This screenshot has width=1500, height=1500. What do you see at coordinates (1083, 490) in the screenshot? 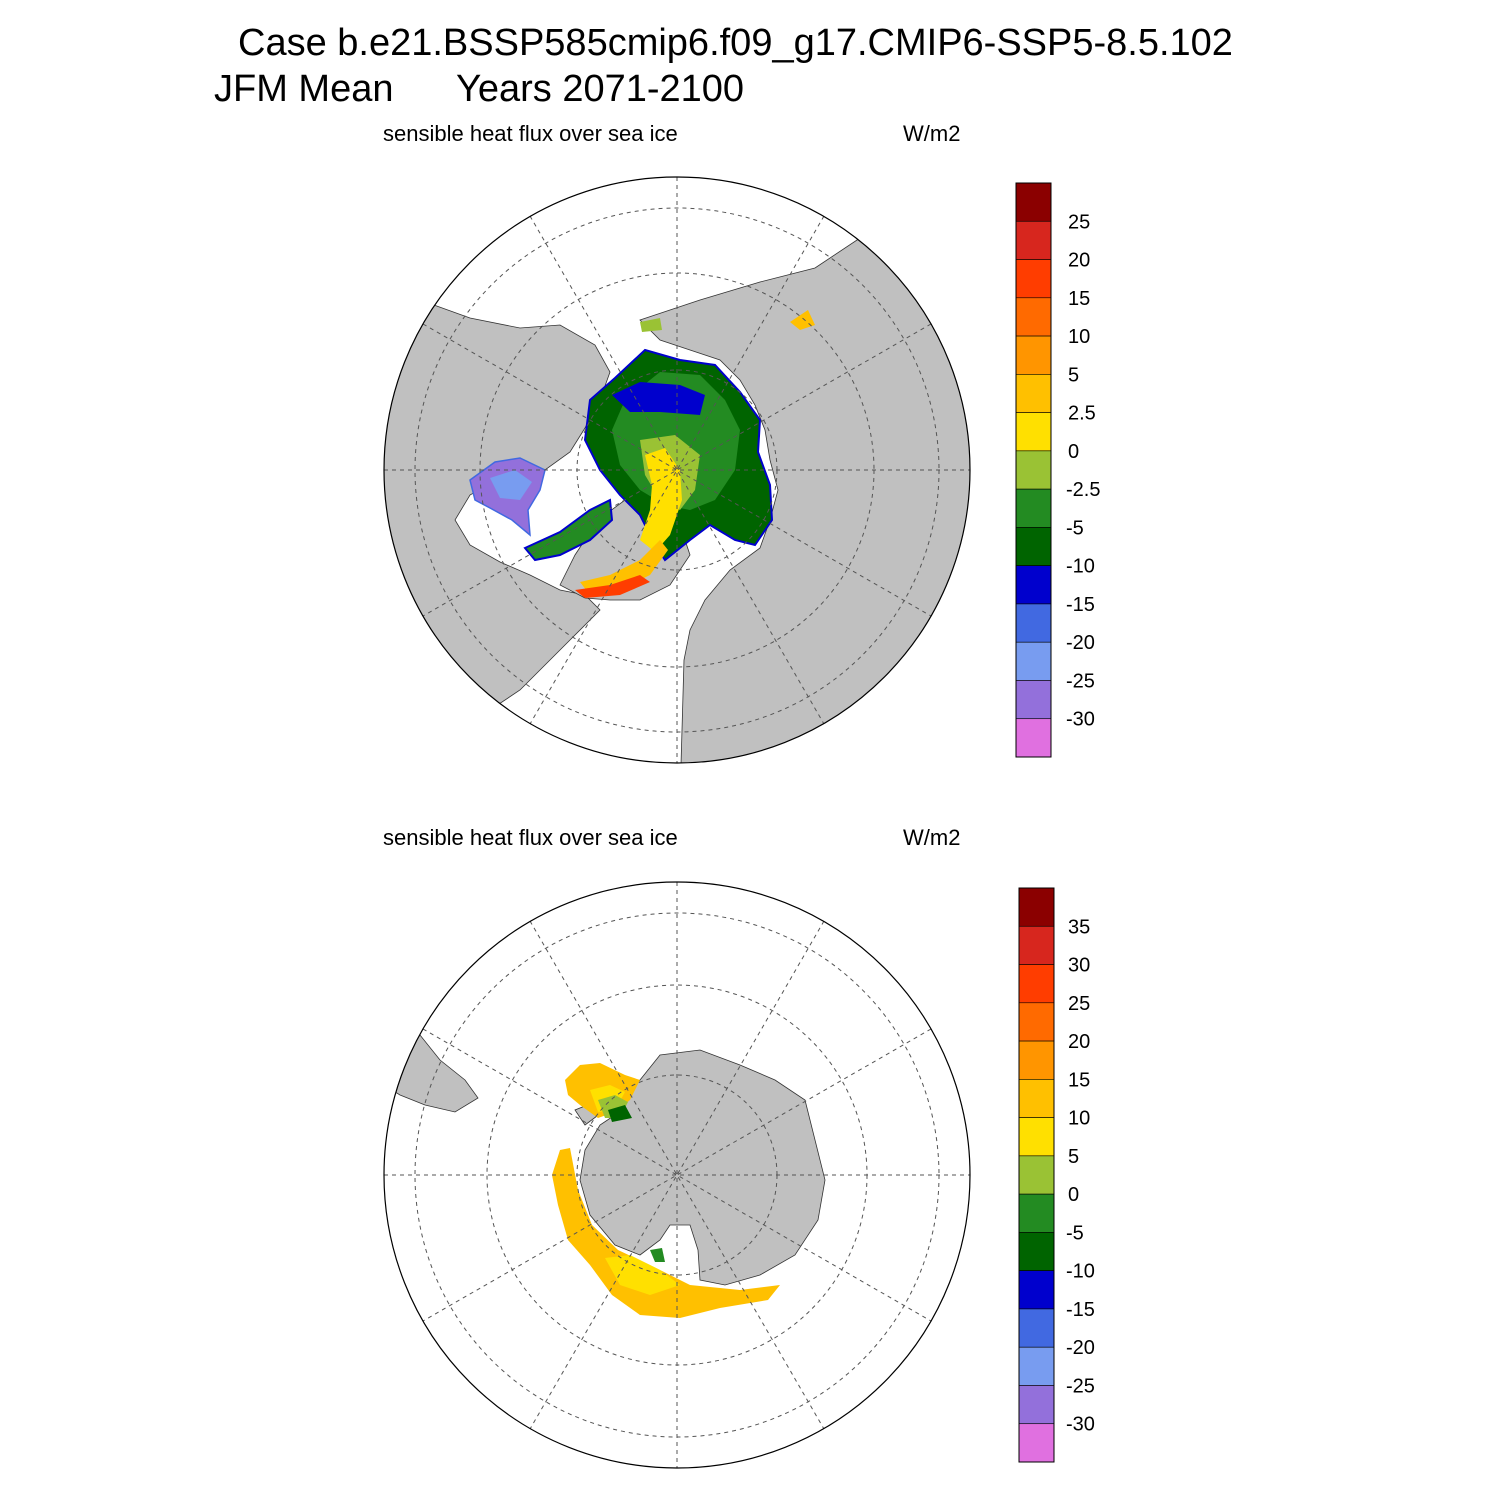
I see `north-colorbar-tick-label: -2.5` at bounding box center [1083, 490].